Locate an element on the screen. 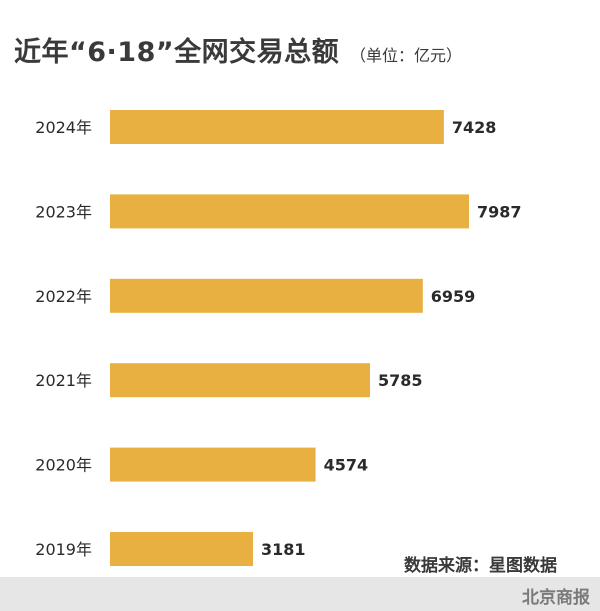 This screenshot has height=611, width=600. unit-label: （单位：亿元） is located at coordinates (406, 55).